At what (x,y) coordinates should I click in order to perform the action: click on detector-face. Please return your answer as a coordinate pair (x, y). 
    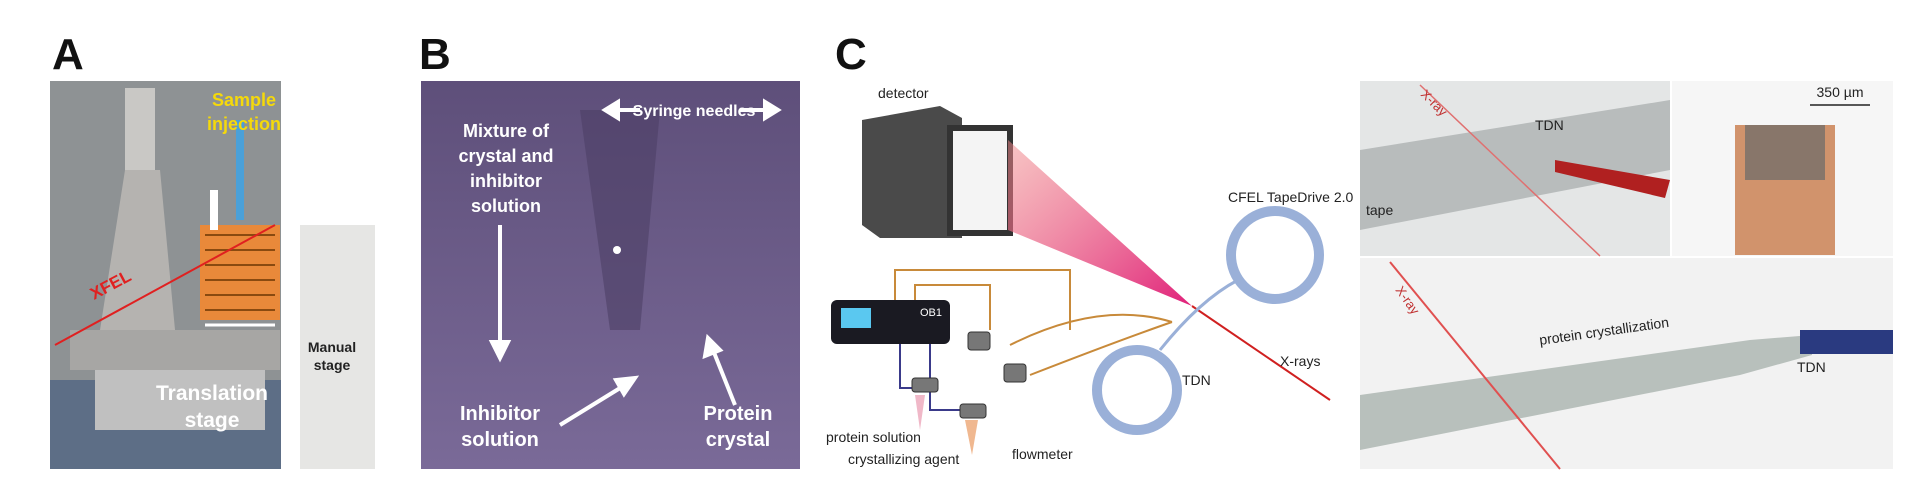
    Looking at the image, I should click on (980, 180).